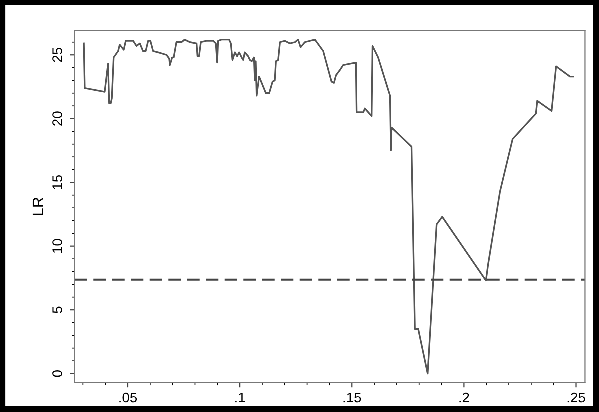 The height and width of the screenshot is (412, 599). What do you see at coordinates (38, 207) in the screenshot?
I see `y-axis-title: LR` at bounding box center [38, 207].